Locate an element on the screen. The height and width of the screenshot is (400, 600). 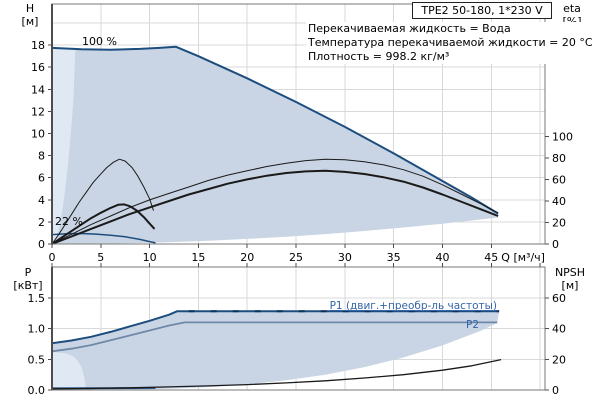
y-tick-label: 8 is located at coordinates (41, 156).